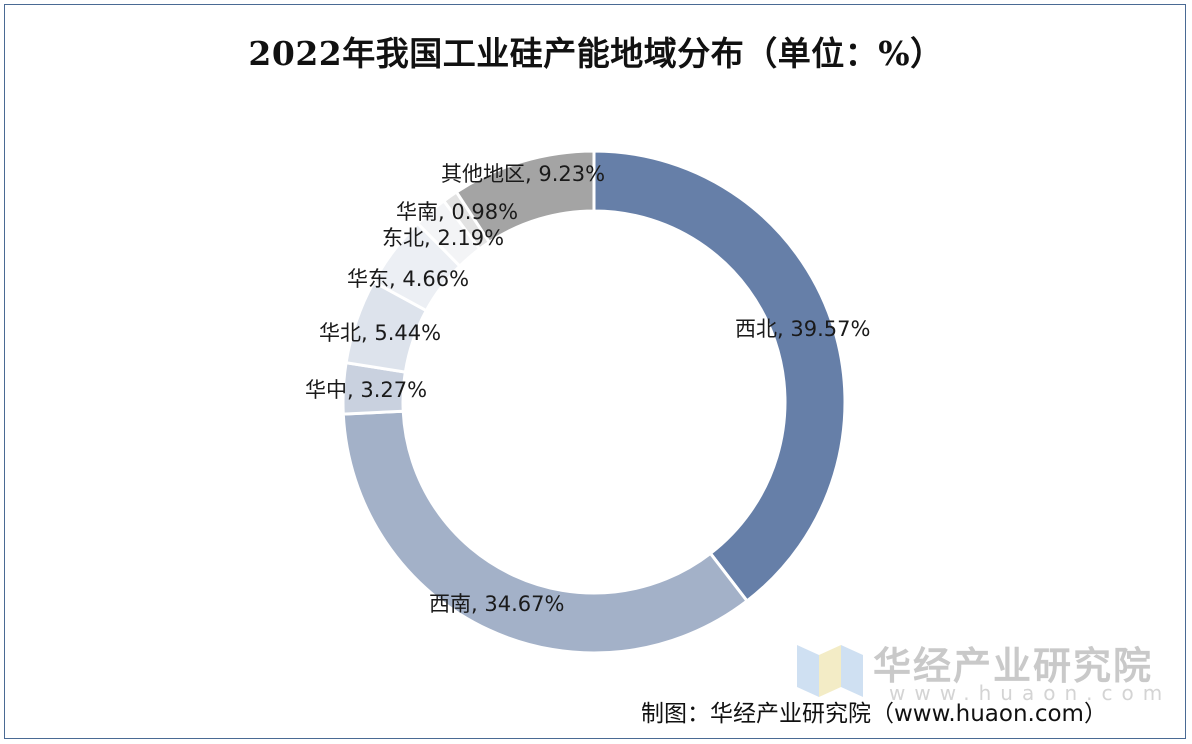 This screenshot has width=1192, height=744. What do you see at coordinates (408, 279) in the screenshot?
I see `data-label-5: 华东, 4.66%` at bounding box center [408, 279].